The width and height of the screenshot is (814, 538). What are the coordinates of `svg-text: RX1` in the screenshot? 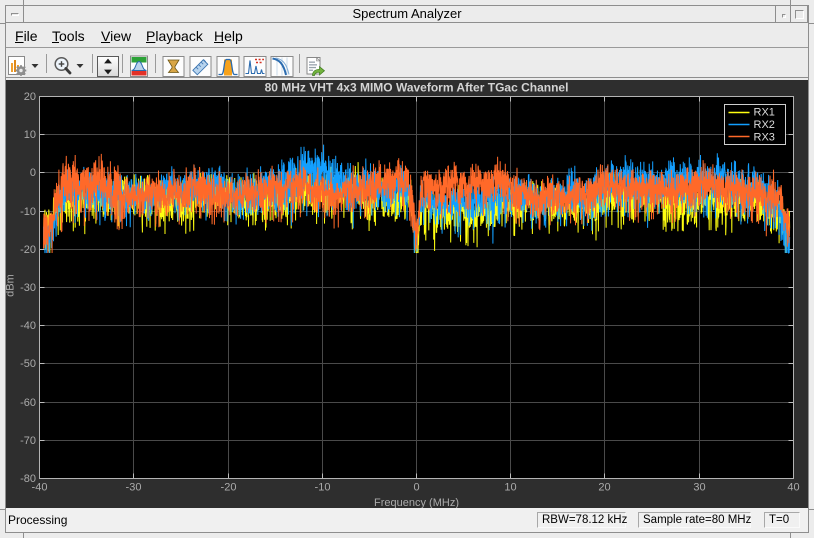 It's located at (764, 113).